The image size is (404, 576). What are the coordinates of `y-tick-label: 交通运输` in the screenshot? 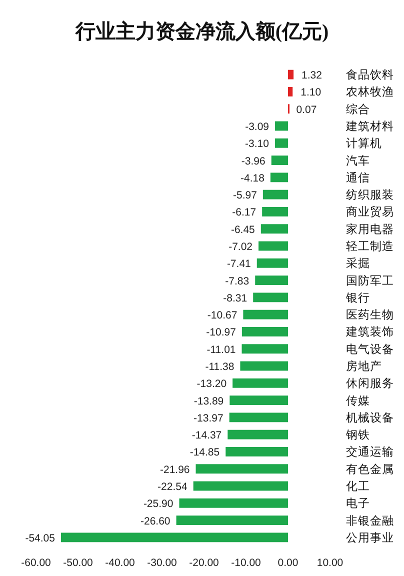 It's located at (370, 451).